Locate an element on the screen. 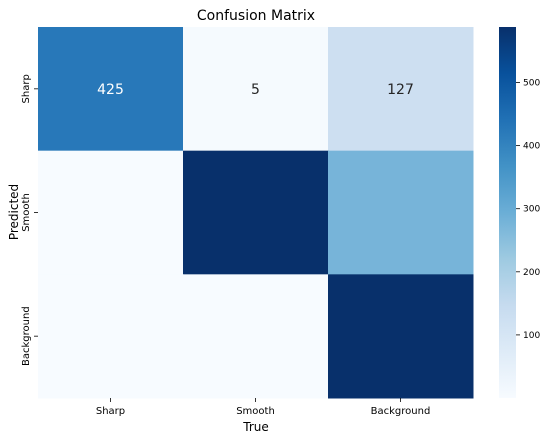  cell-r2-c1 is located at coordinates (256, 336).